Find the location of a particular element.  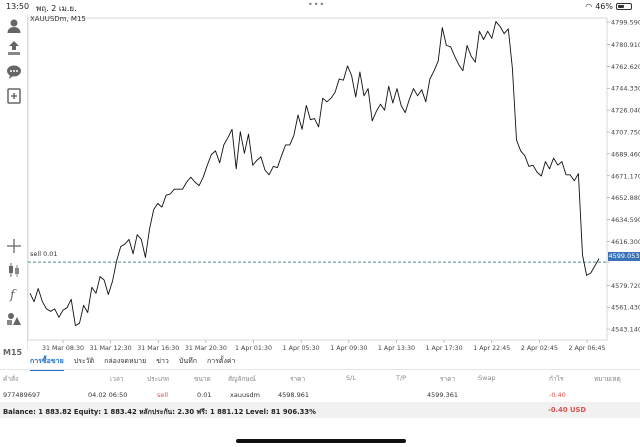

x-tick-label: 31 Mar 20:30 is located at coordinates (206, 348).